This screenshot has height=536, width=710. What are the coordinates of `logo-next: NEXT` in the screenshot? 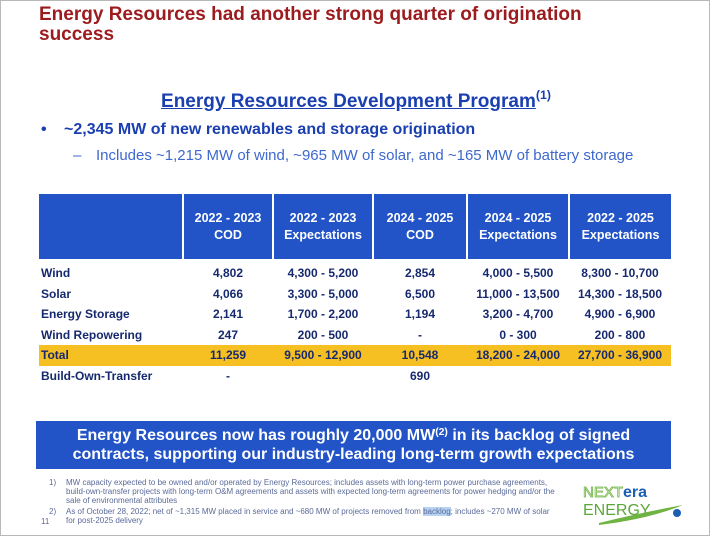 It's located at (603, 492).